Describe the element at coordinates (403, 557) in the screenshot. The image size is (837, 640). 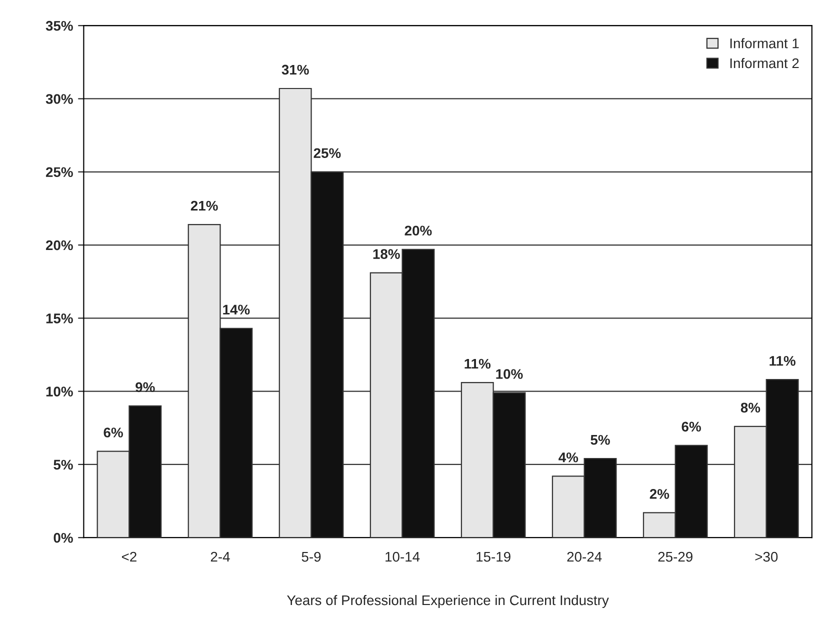
I see `x-tick-label: 10-14` at that location.